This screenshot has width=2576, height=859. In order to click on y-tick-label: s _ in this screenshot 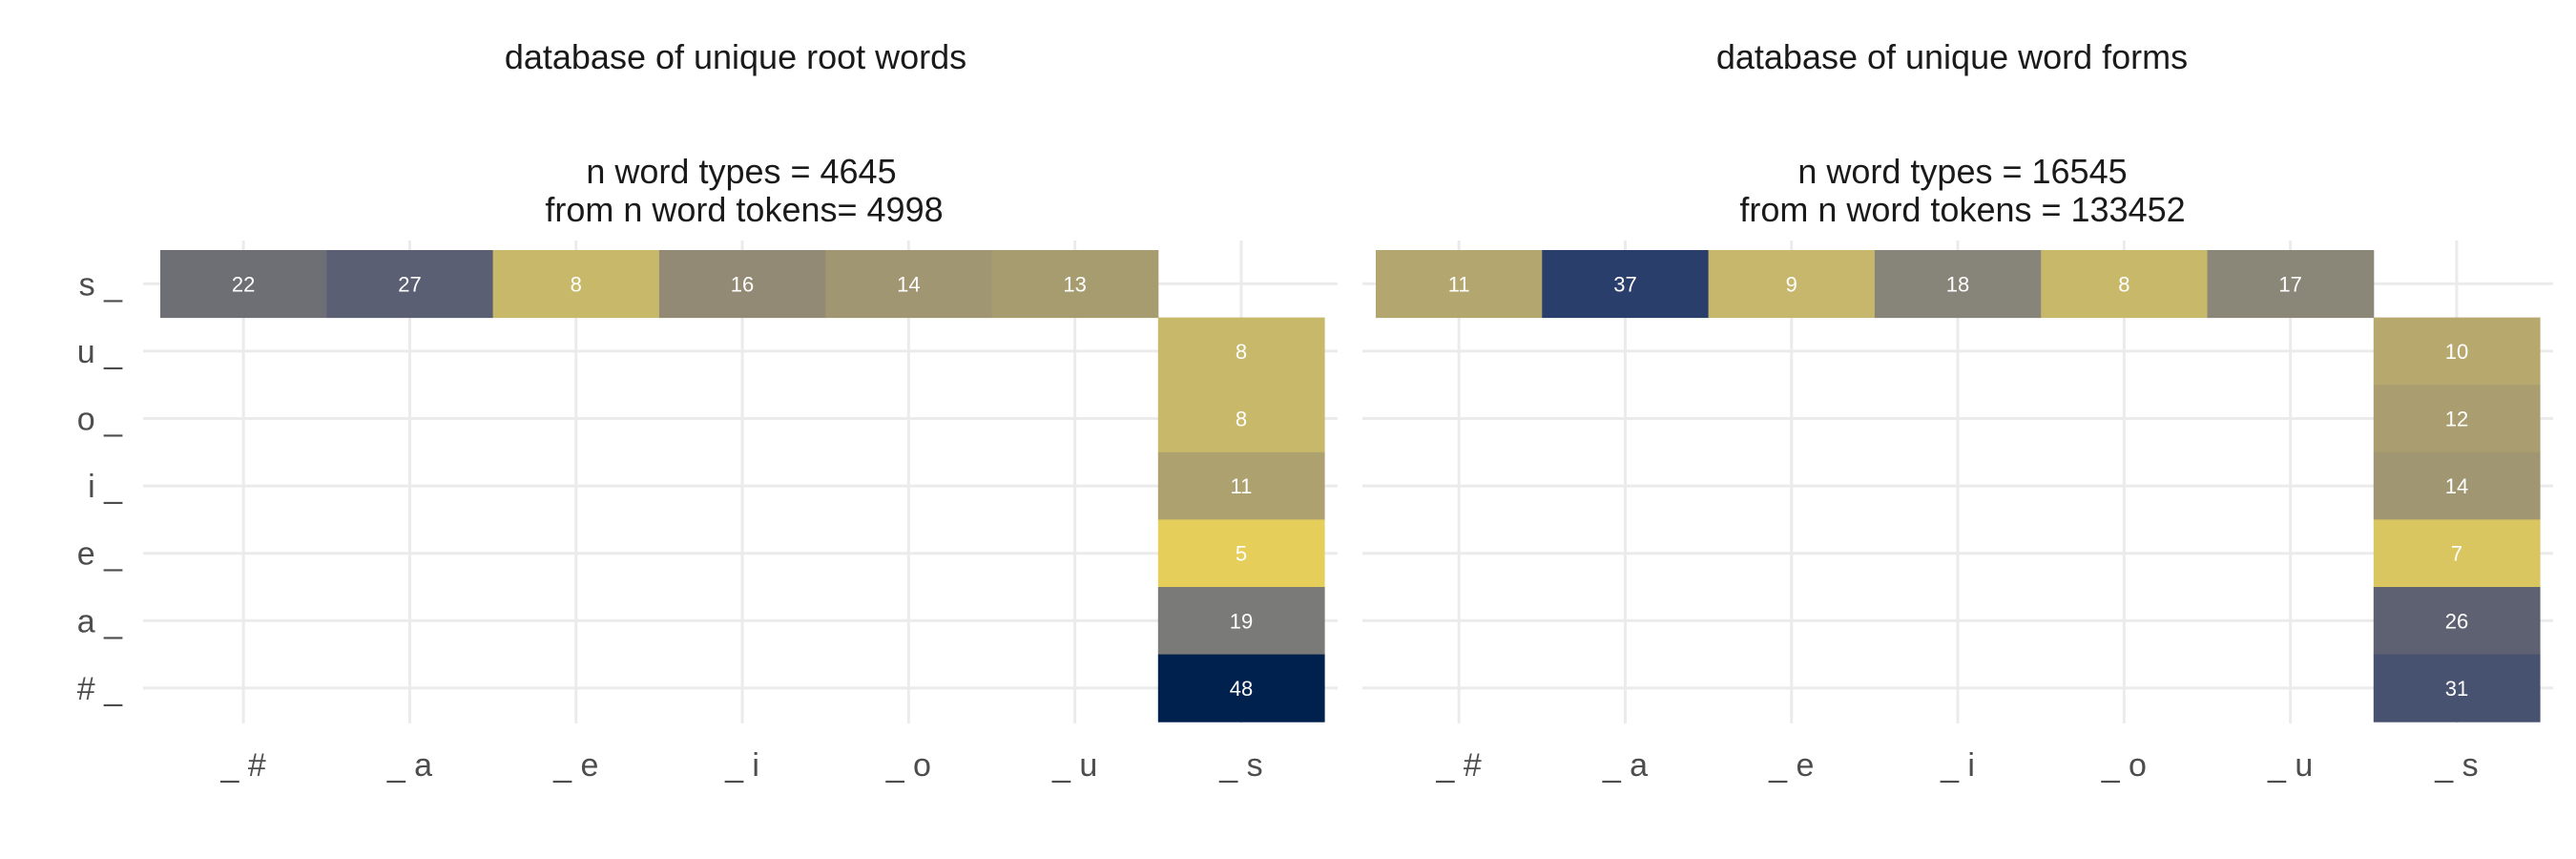, I will do `click(101, 284)`.